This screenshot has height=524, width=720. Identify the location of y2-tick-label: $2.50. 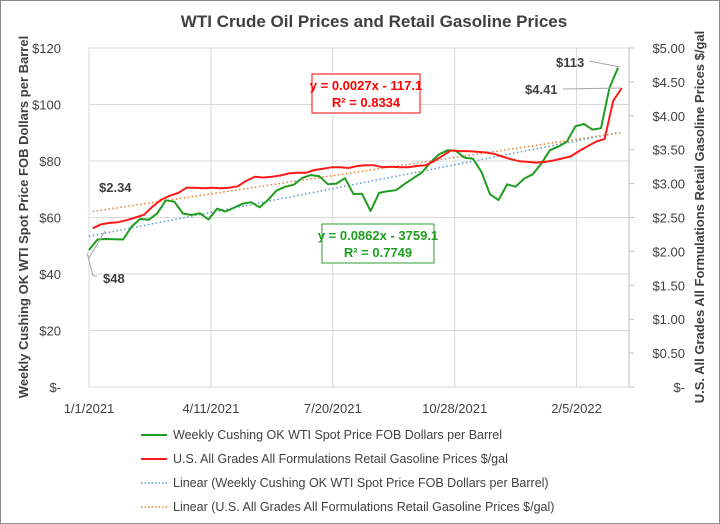
(668, 218).